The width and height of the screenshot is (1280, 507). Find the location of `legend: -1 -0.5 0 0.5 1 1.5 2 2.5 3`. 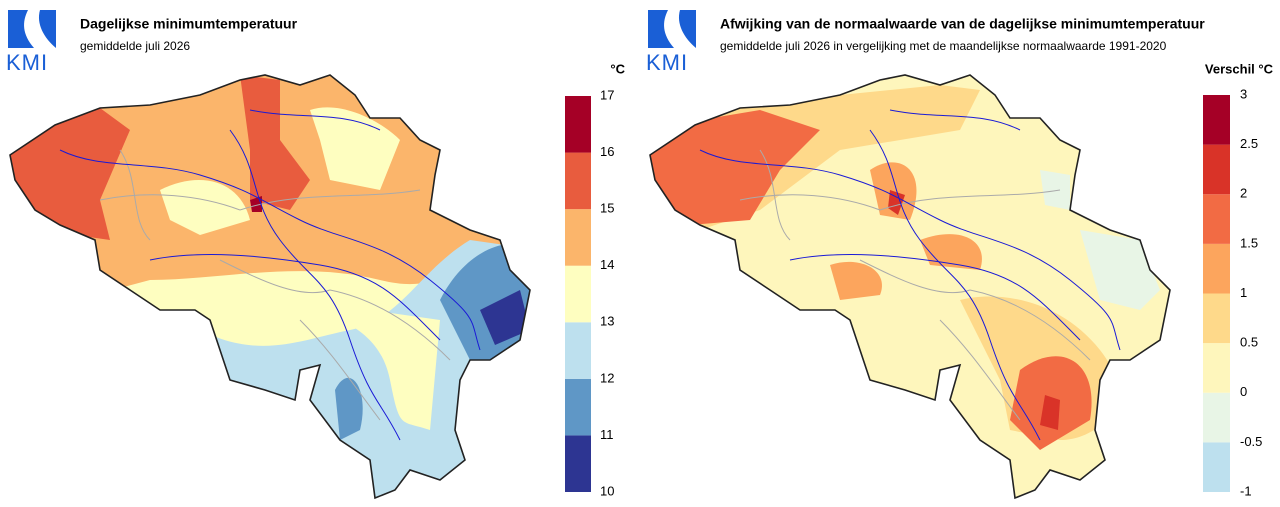

legend: -1 -0.5 0 0.5 1 1.5 2 2.5 3 is located at coordinates (1232, 292).